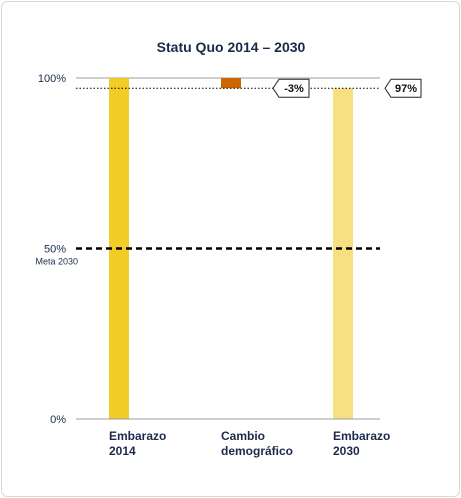 This screenshot has width=461, height=498. What do you see at coordinates (294, 89) in the screenshot?
I see `data-label-text: -3%` at bounding box center [294, 89].